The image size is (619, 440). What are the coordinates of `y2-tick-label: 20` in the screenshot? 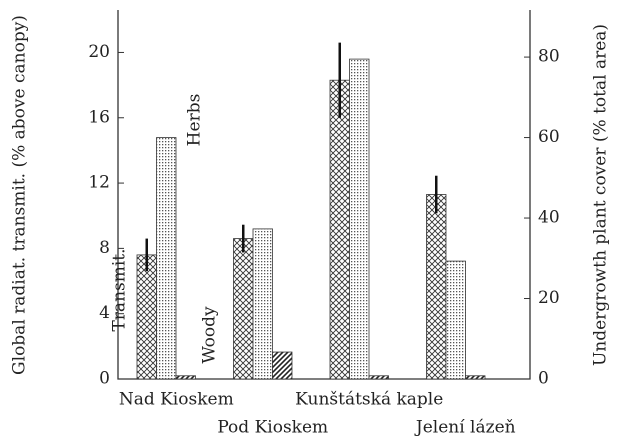 It's located at (549, 298).